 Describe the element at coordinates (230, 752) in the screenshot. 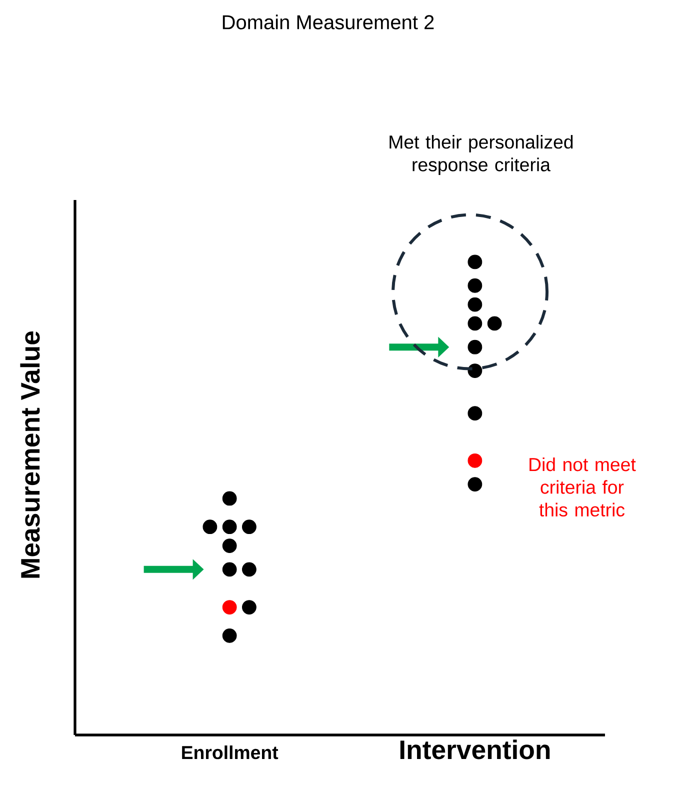

I see `x-tick-label: Enrollment` at that location.